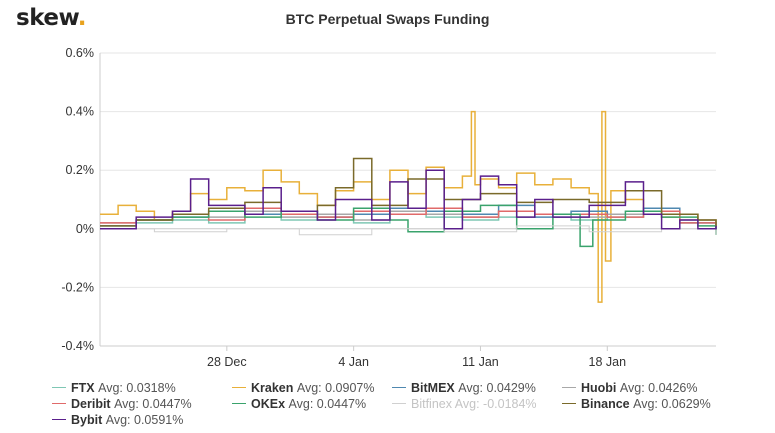  What do you see at coordinates (408, 357) in the screenshot?
I see `x-axis: 28 Dec 4 Jan 11 Jan 18 Jan` at bounding box center [408, 357].